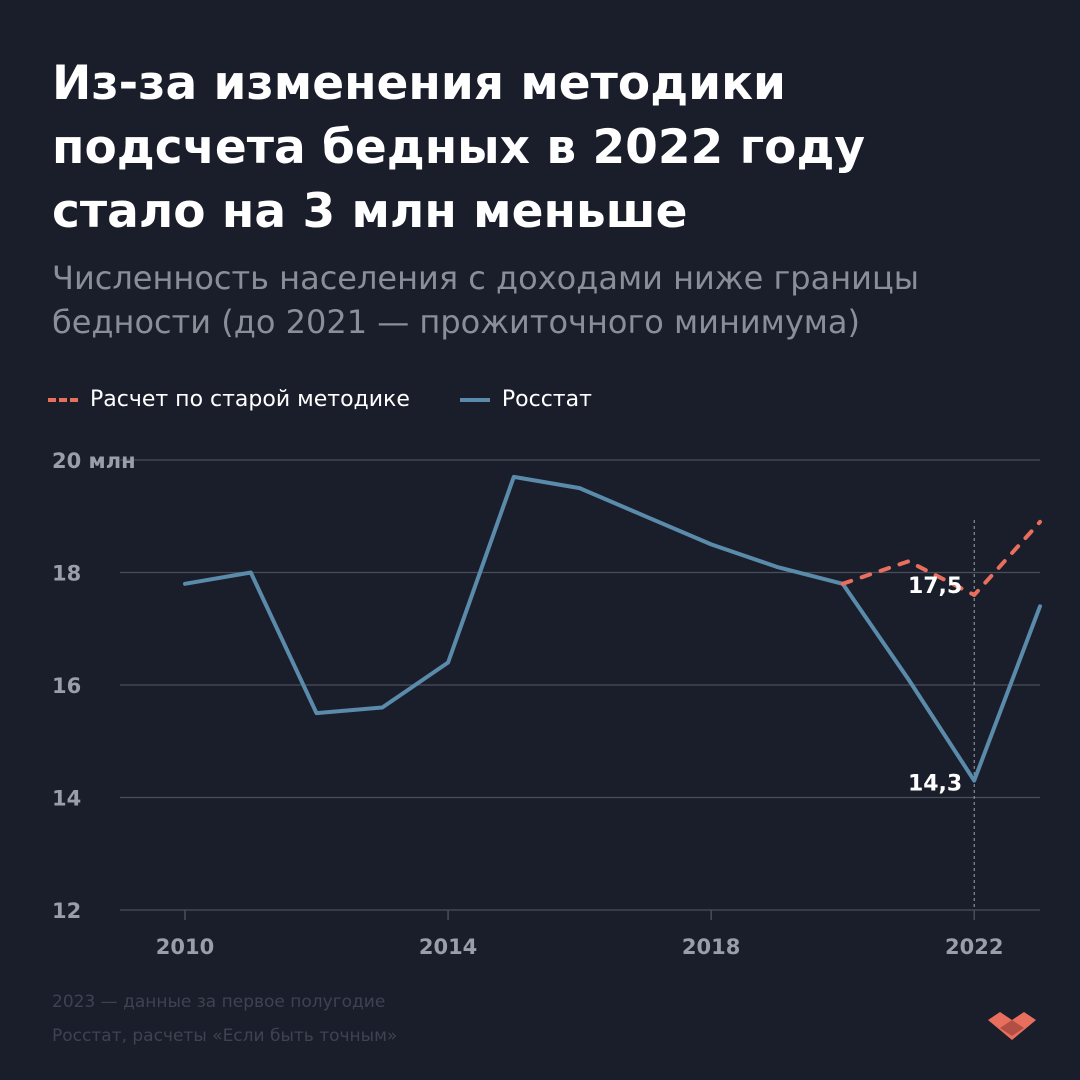  What do you see at coordinates (711, 947) in the screenshot?
I see `x-tick-label: 2018` at bounding box center [711, 947].